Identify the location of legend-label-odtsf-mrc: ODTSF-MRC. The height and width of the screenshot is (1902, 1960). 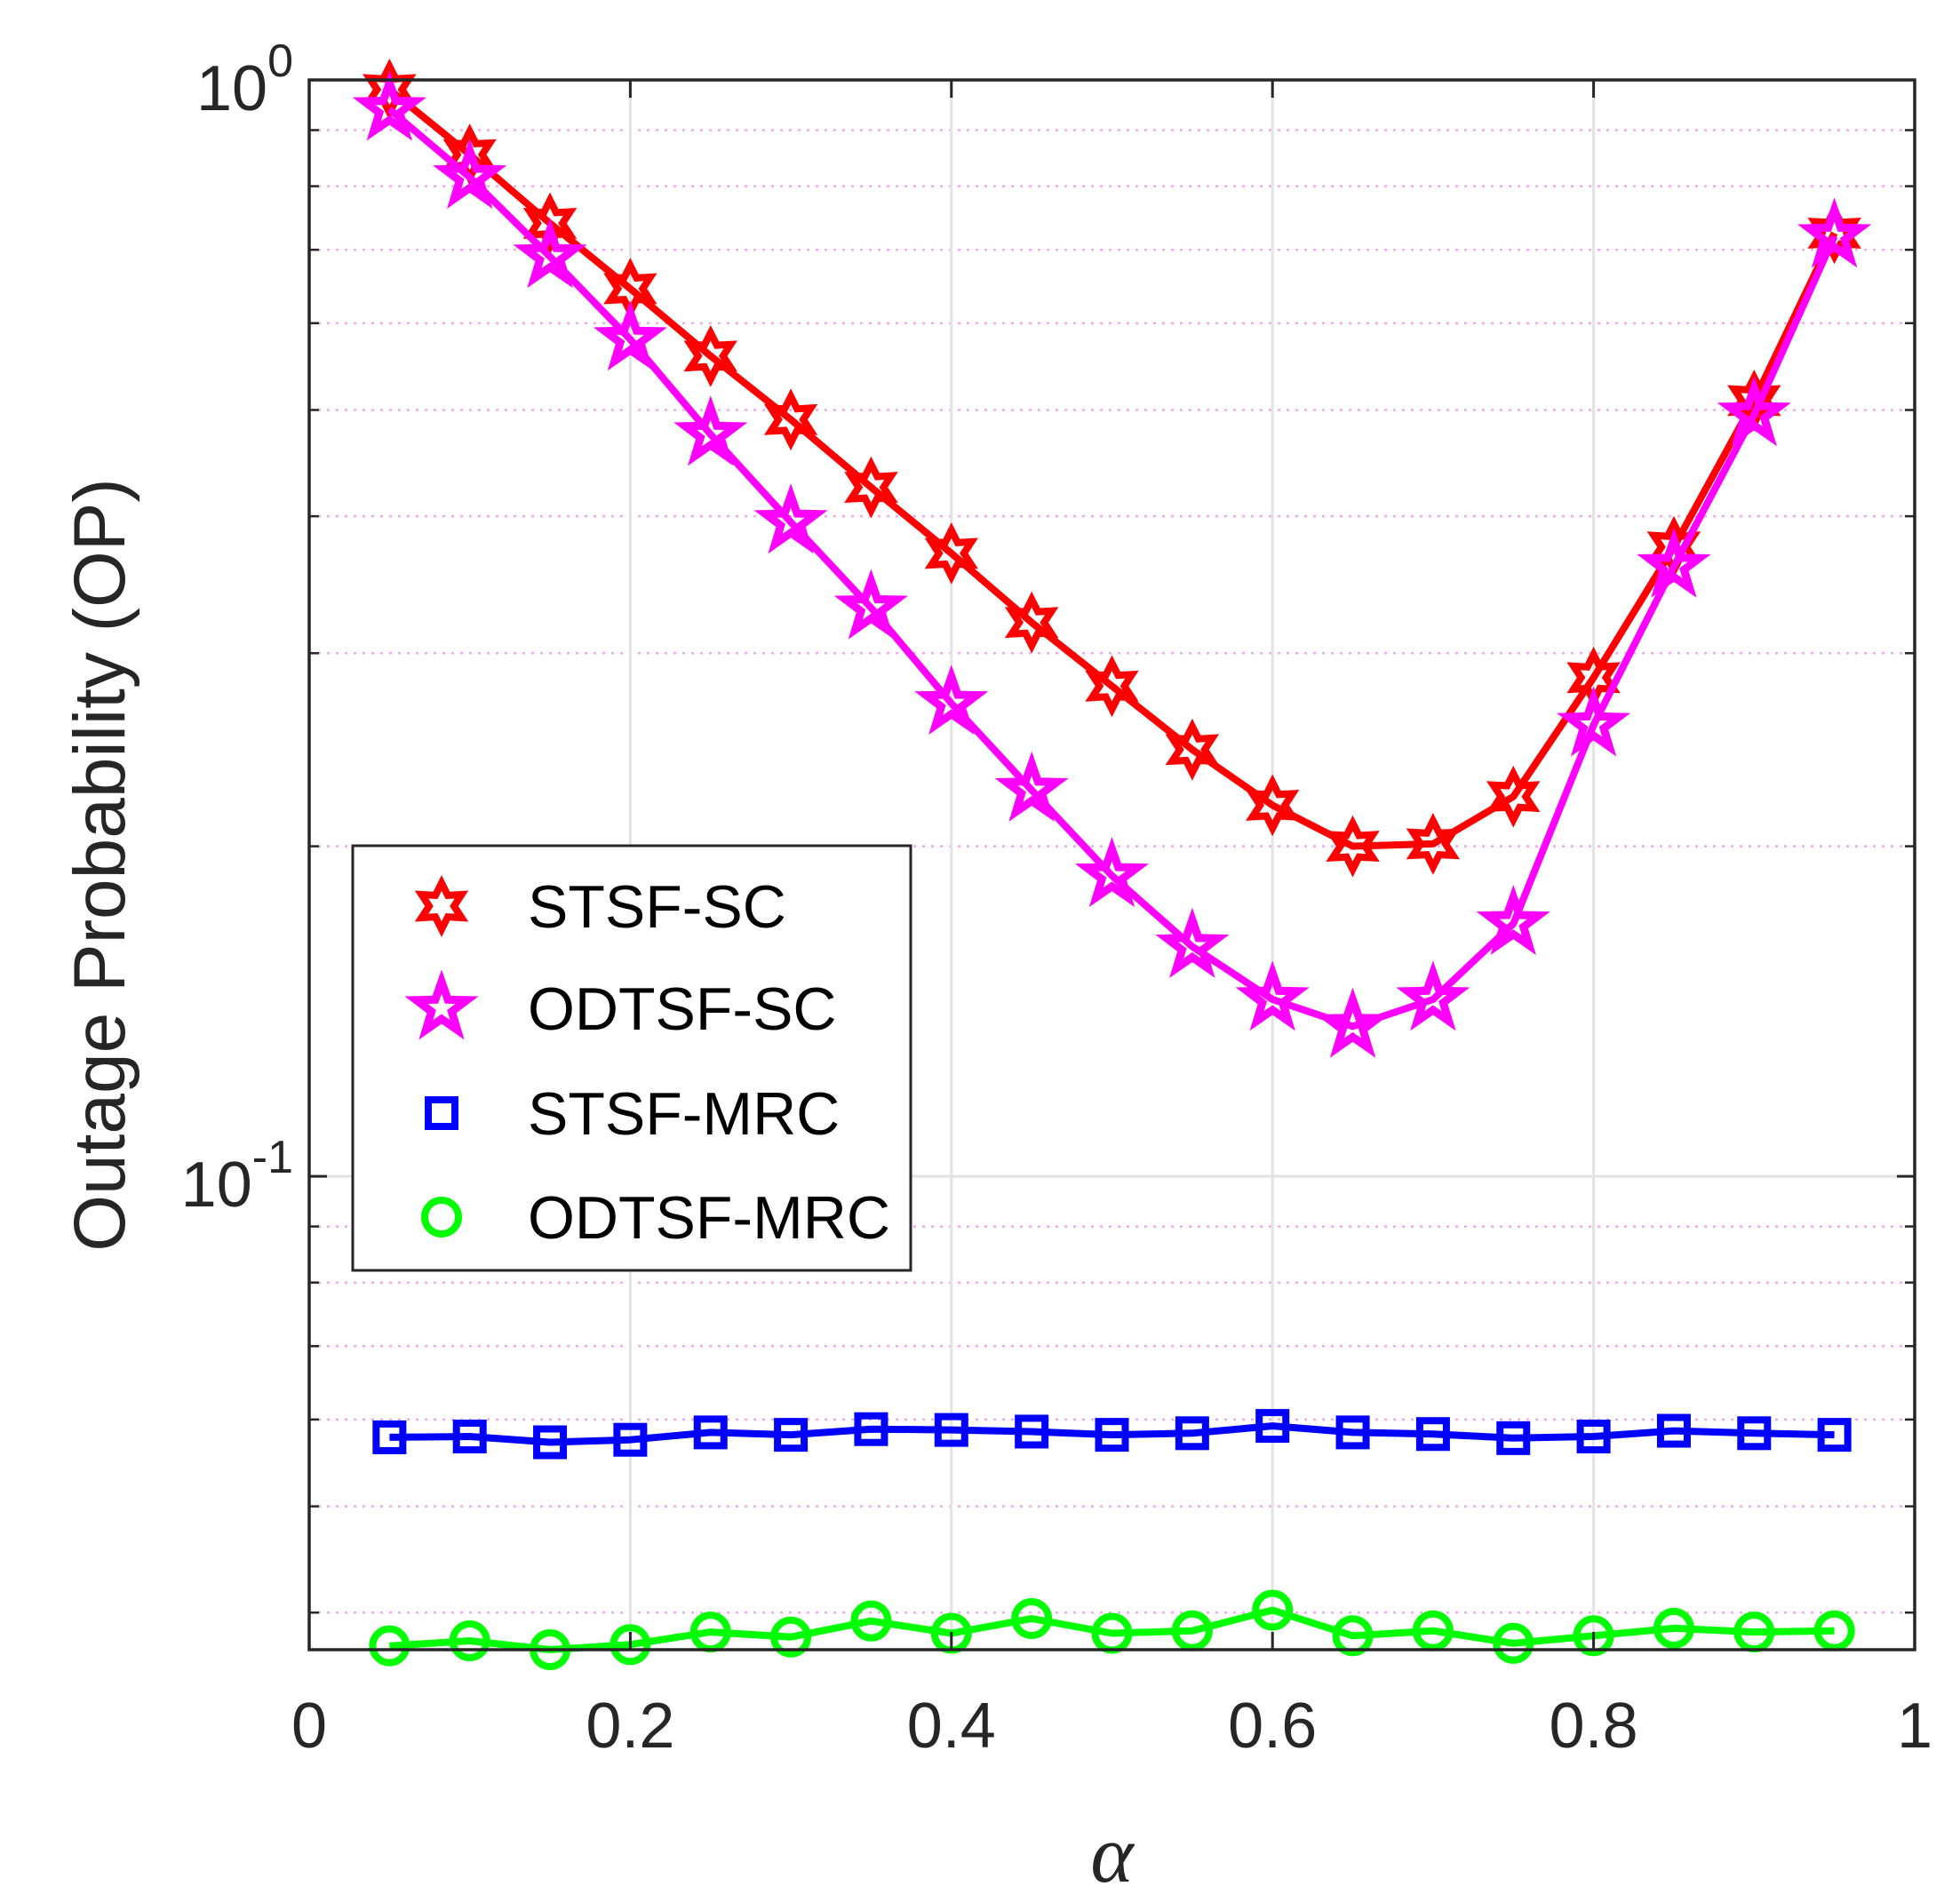
(709, 1218).